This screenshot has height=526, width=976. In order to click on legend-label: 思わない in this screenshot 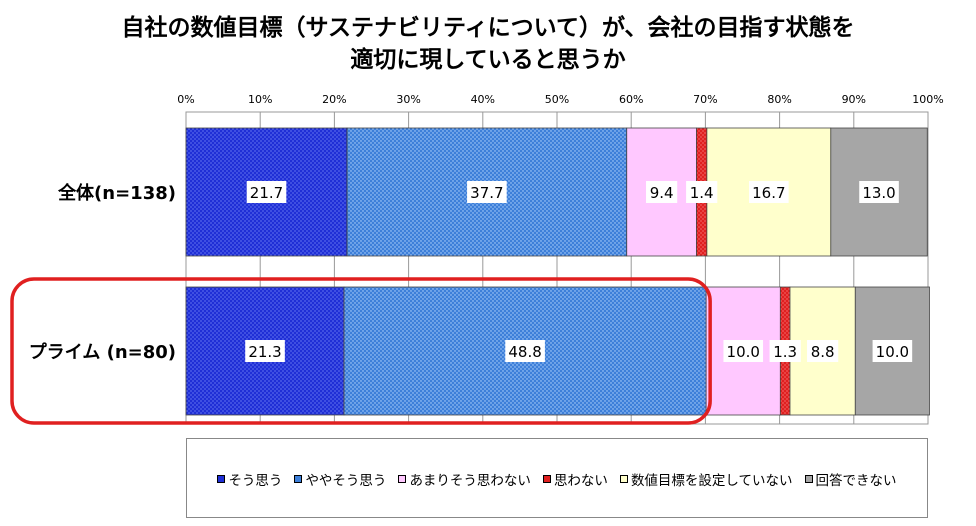, I will do `click(580, 481)`.